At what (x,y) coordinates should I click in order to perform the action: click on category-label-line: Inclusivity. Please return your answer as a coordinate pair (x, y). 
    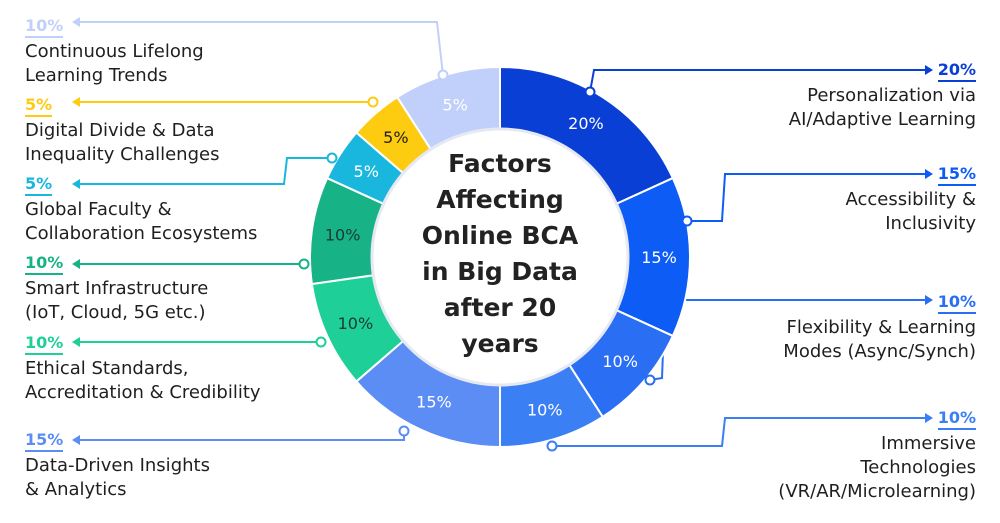
    Looking at the image, I should click on (930, 223).